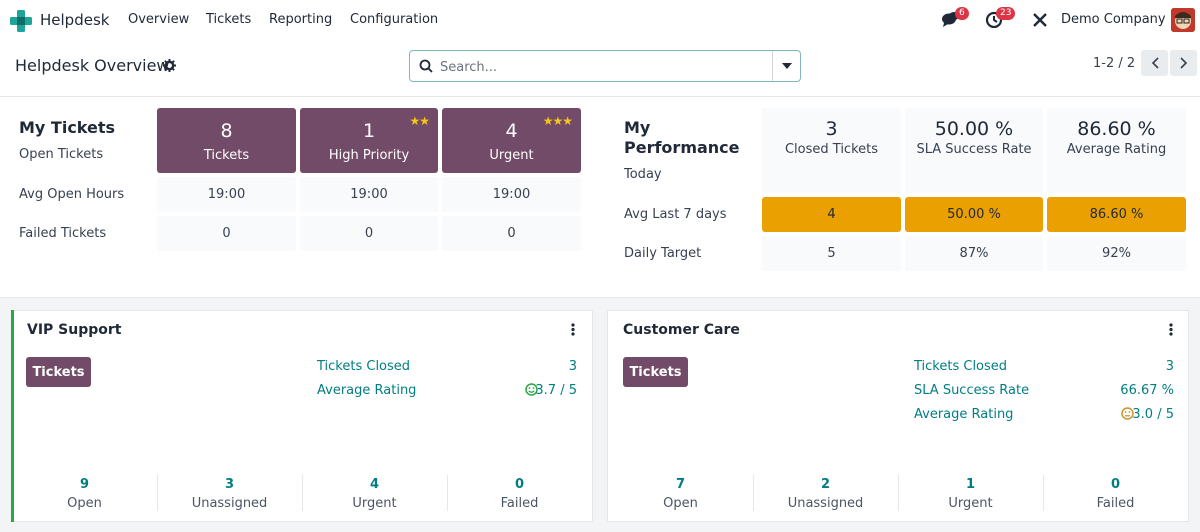  I want to click on menu-configuration: Configuration, so click(394, 19).